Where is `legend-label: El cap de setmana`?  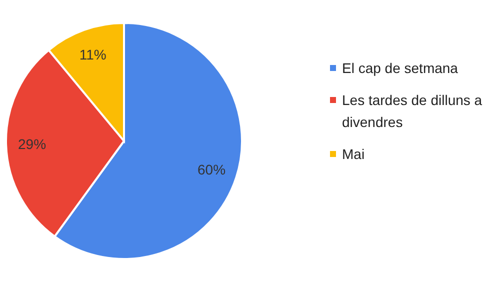 legend-label: El cap de setmana is located at coordinates (400, 68).